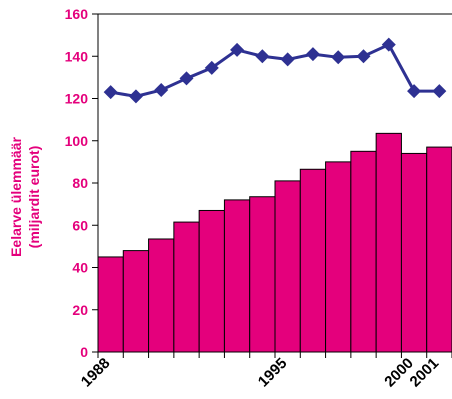 The image size is (452, 399). Describe the element at coordinates (363, 56) in the screenshot. I see `line-point-1998` at that location.